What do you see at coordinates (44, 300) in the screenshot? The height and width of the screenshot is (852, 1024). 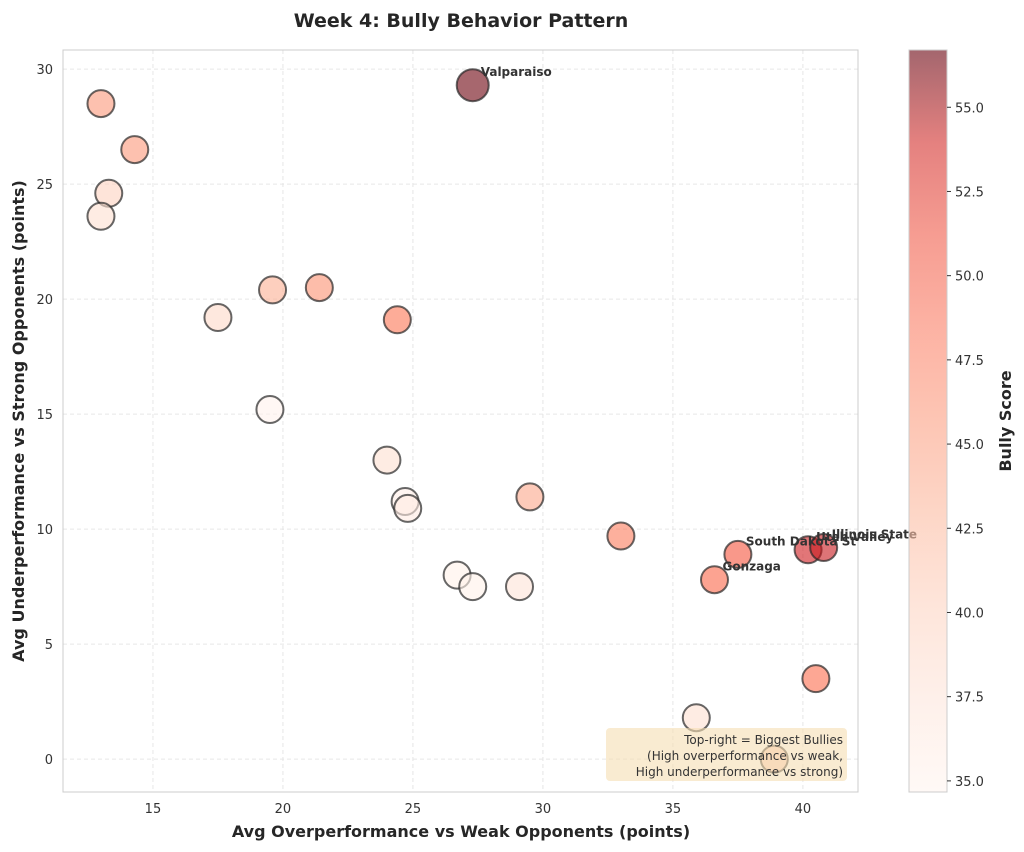 I see `y-tick-label: 20` at bounding box center [44, 300].